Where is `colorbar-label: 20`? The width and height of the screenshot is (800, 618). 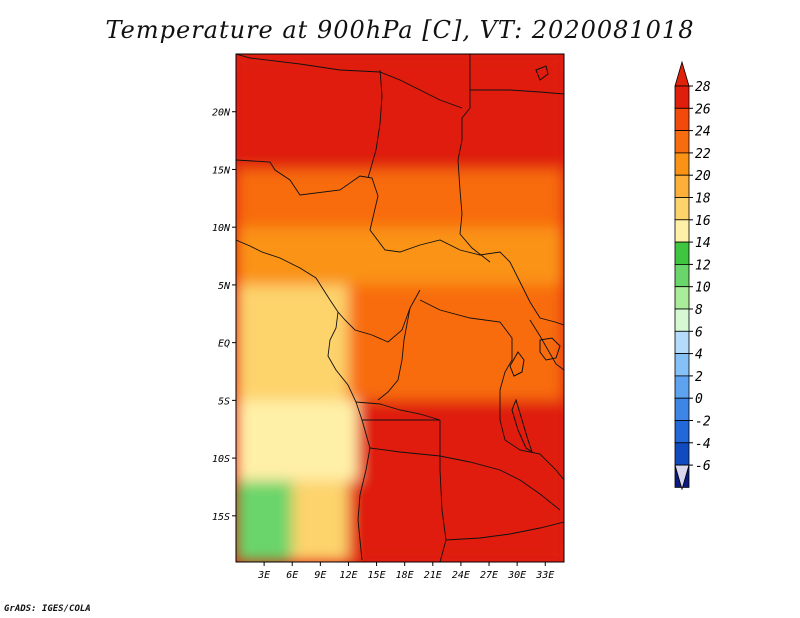
colorbar-label: 20 is located at coordinates (703, 176).